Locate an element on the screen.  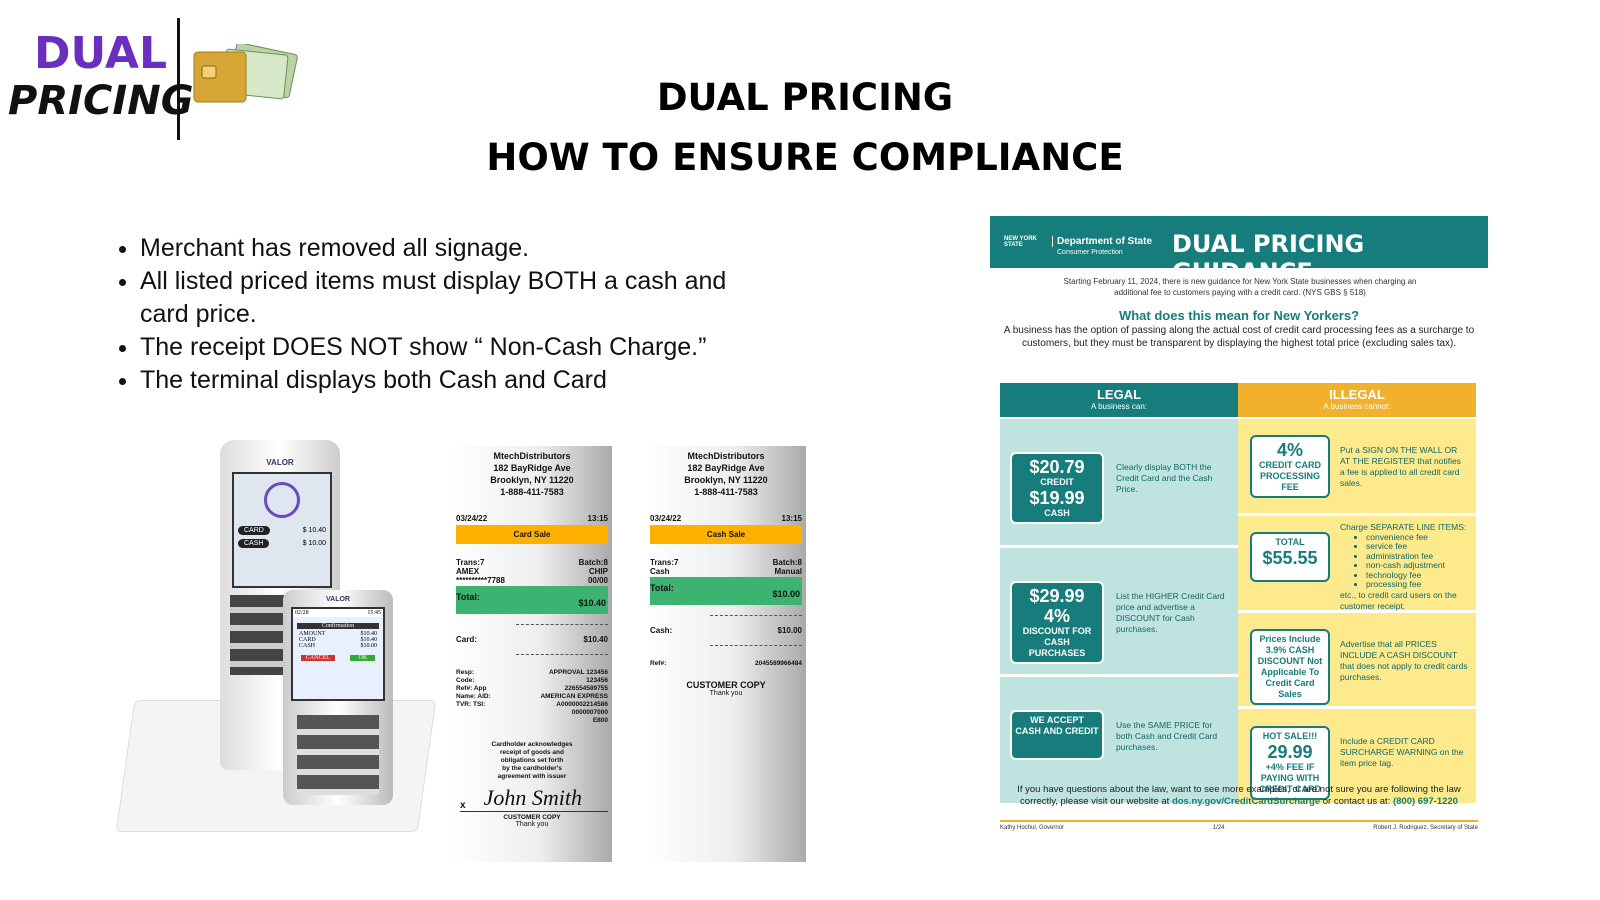
column-header: ILLEGAL A business cannot: is located at coordinates (1357, 400).